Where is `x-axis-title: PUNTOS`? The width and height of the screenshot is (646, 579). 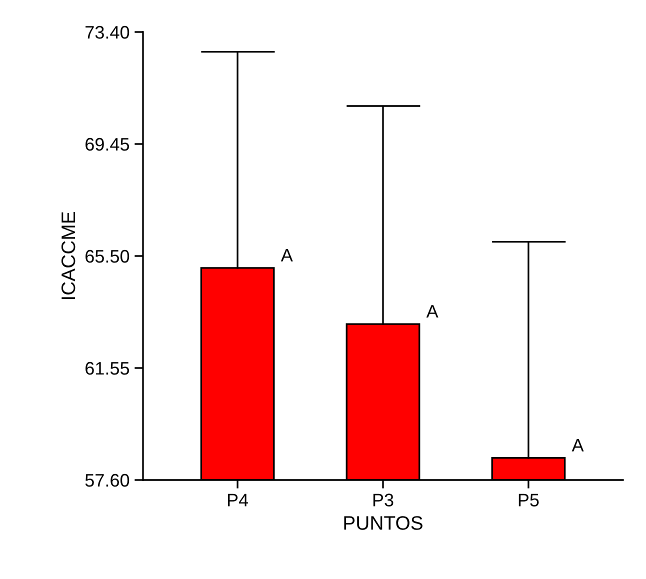
x-axis-title: PUNTOS is located at coordinates (383, 523).